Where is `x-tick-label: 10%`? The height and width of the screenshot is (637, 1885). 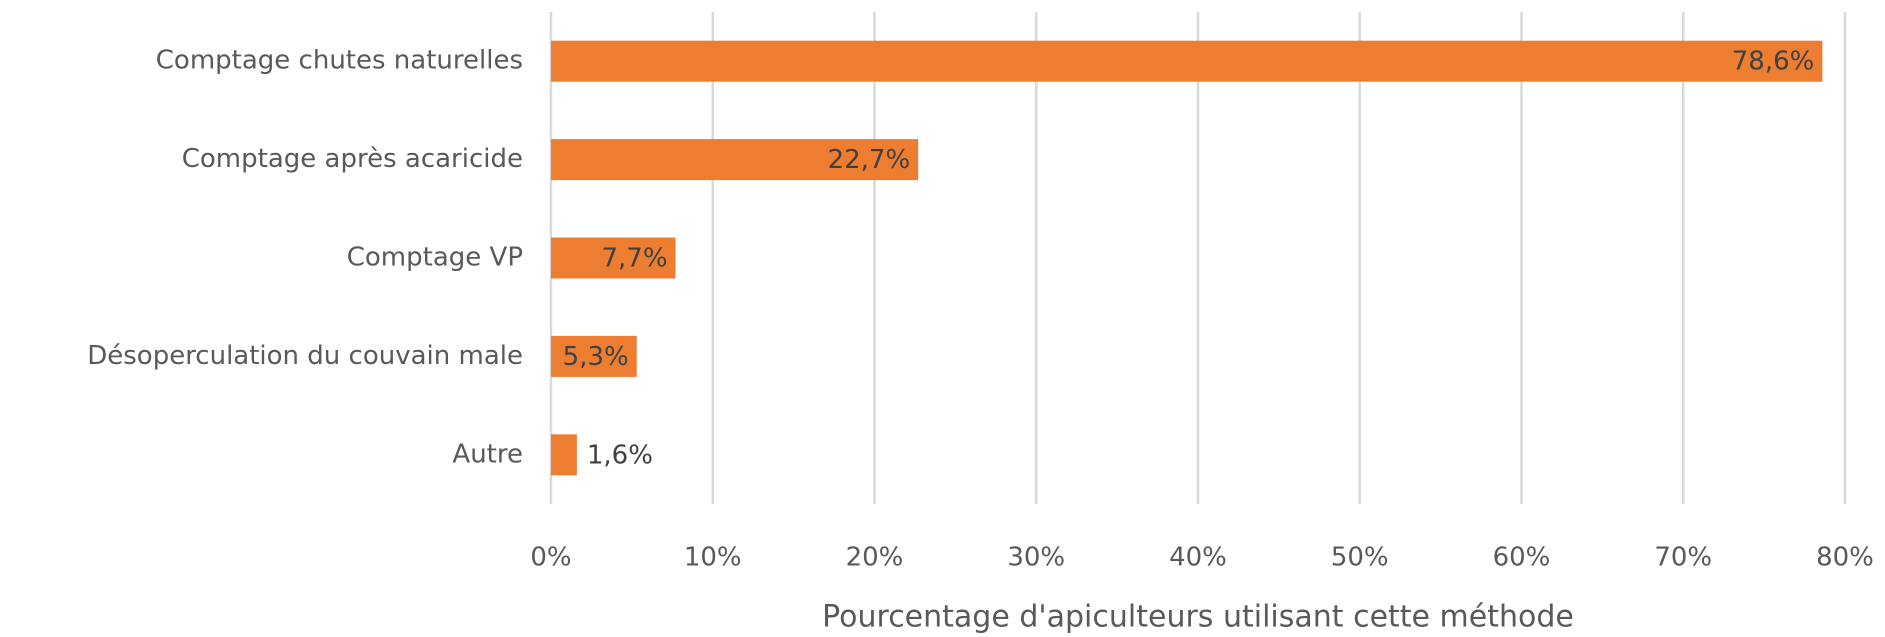 x-tick-label: 10% is located at coordinates (713, 558).